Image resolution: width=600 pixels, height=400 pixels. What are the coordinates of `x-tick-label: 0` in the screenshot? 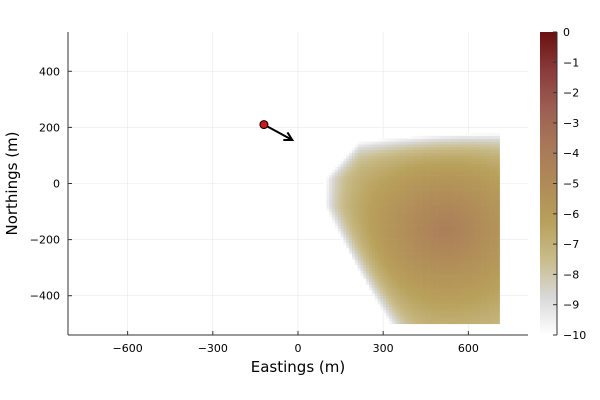 It's located at (298, 348).